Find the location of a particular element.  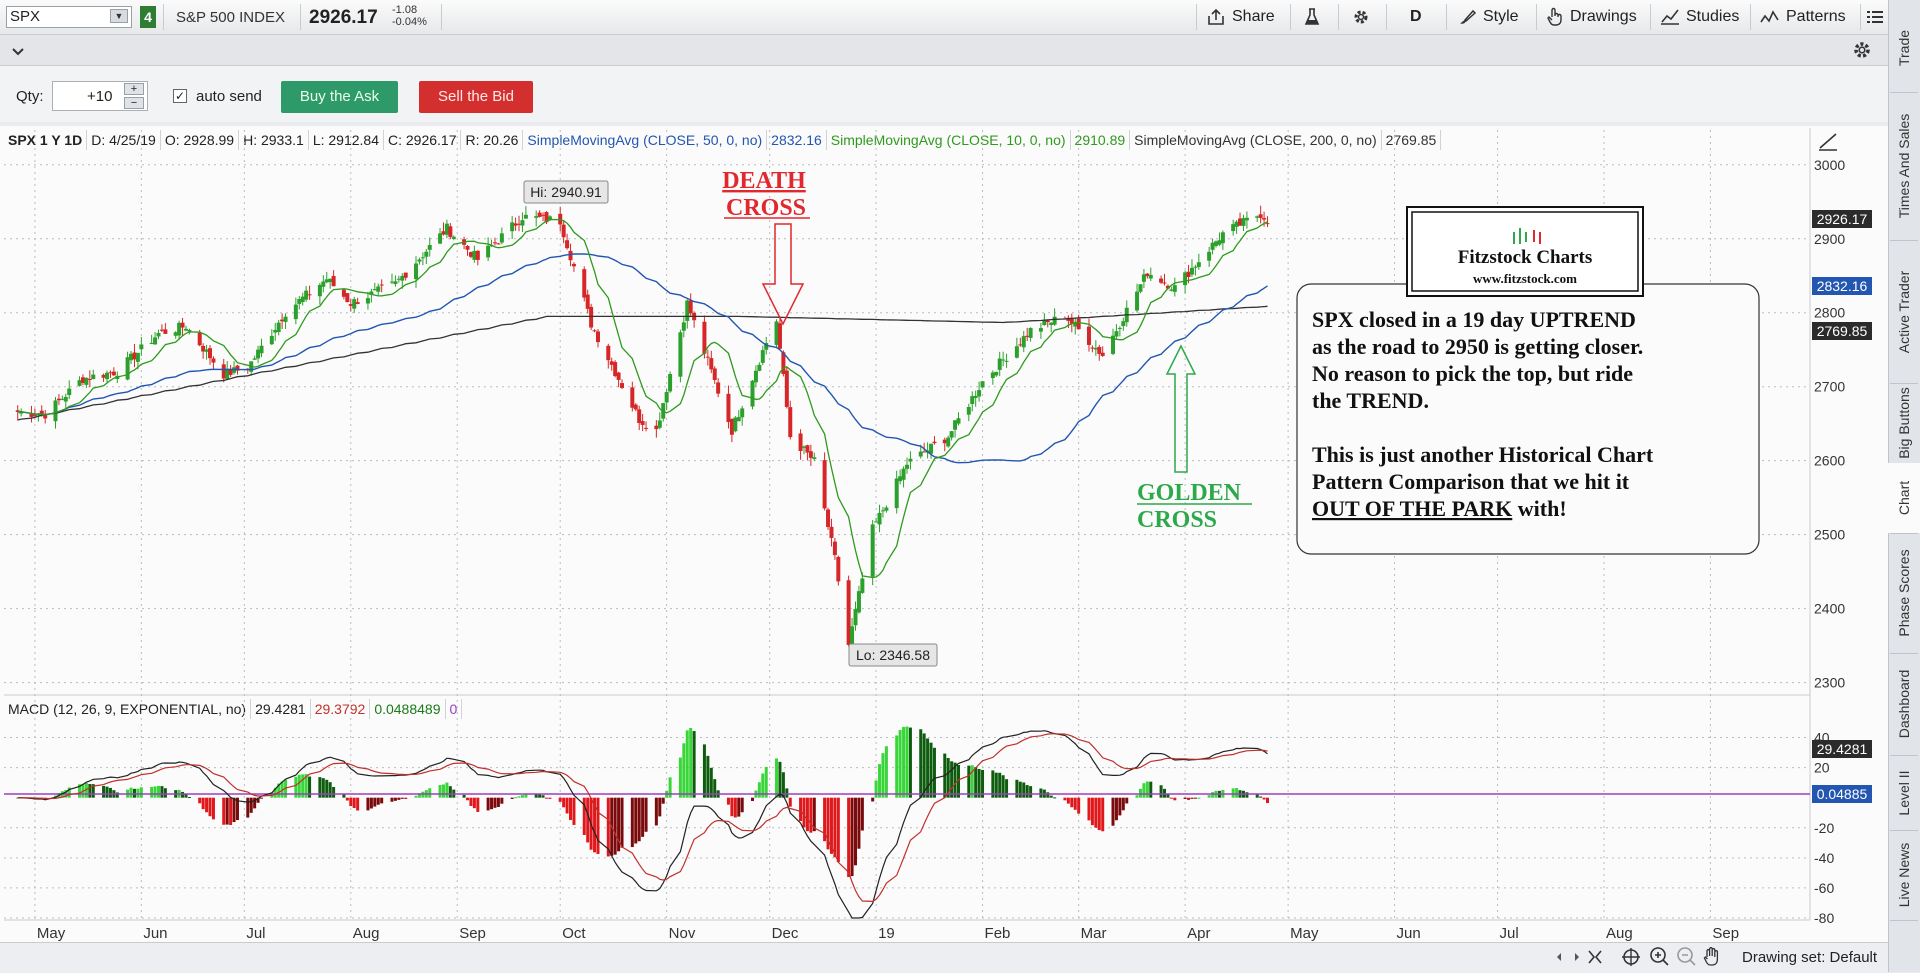

right-tab-times-and-sales: Times And Sales is located at coordinates (1904, 166).